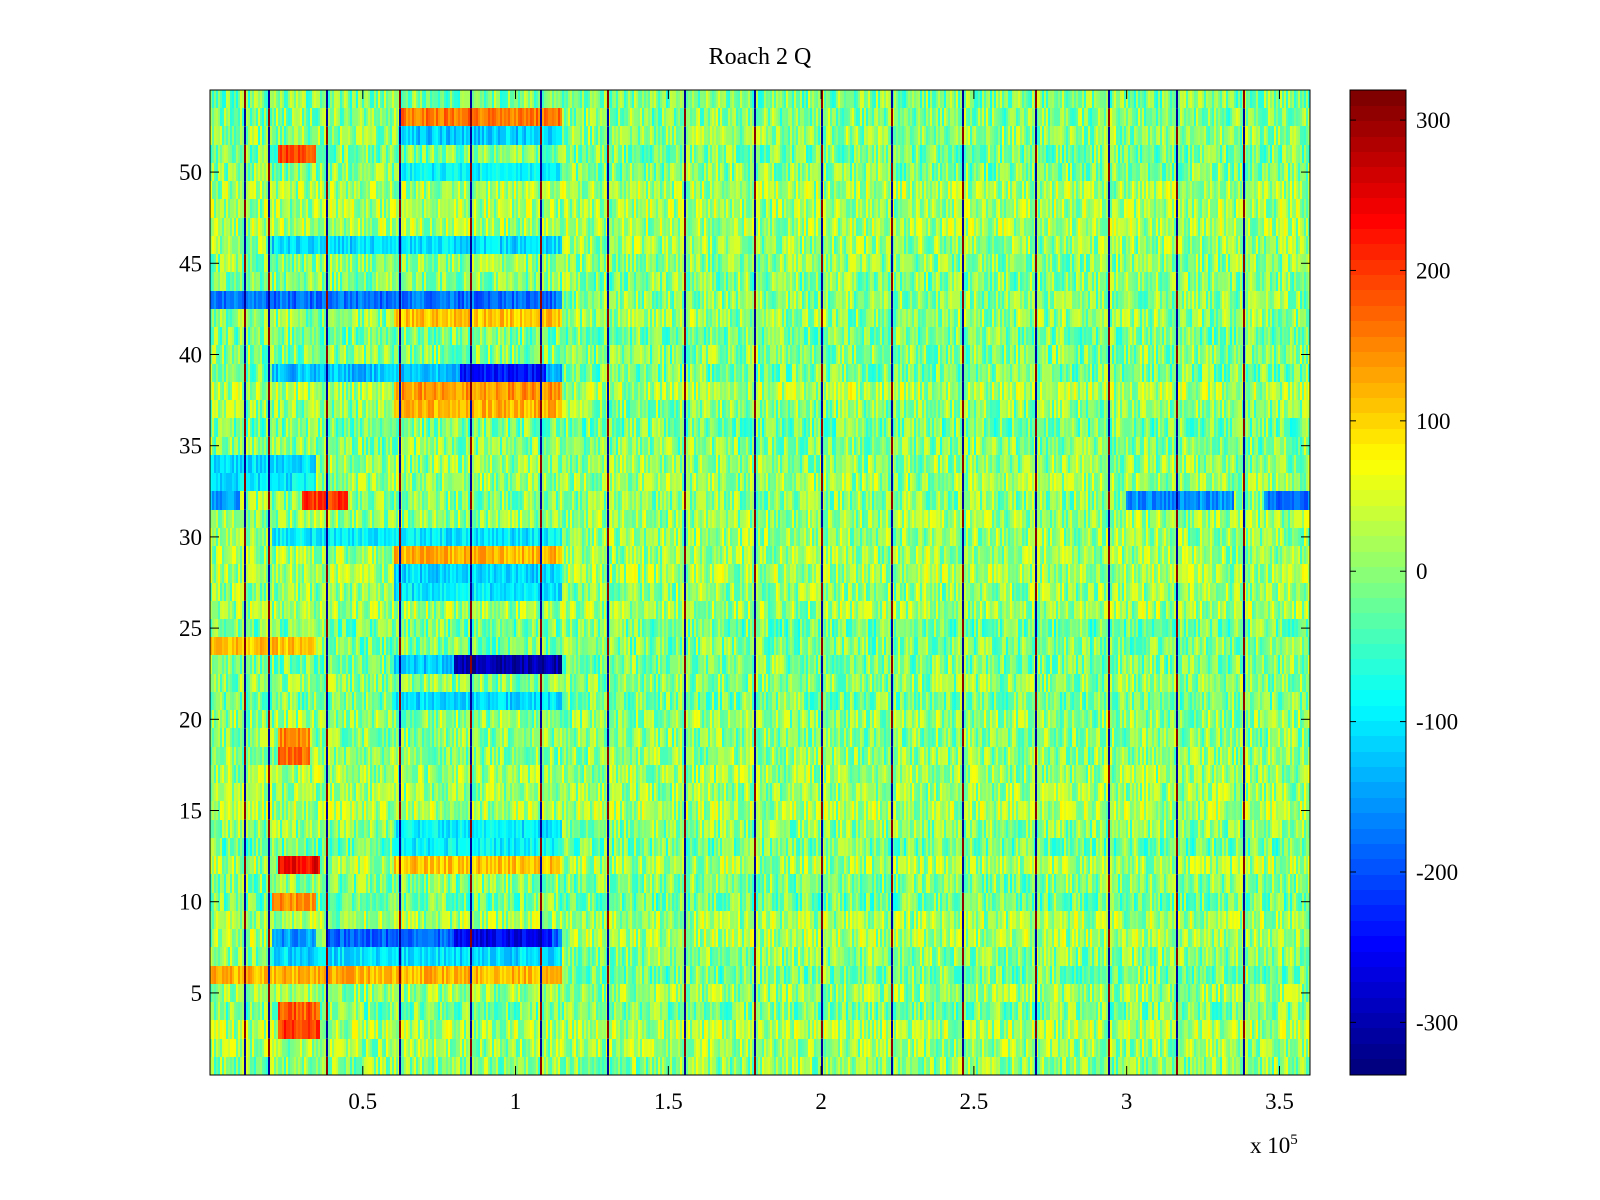 The width and height of the screenshot is (1600, 1200). Describe the element at coordinates (190, 719) in the screenshot. I see `y-tick-label: 20` at that location.